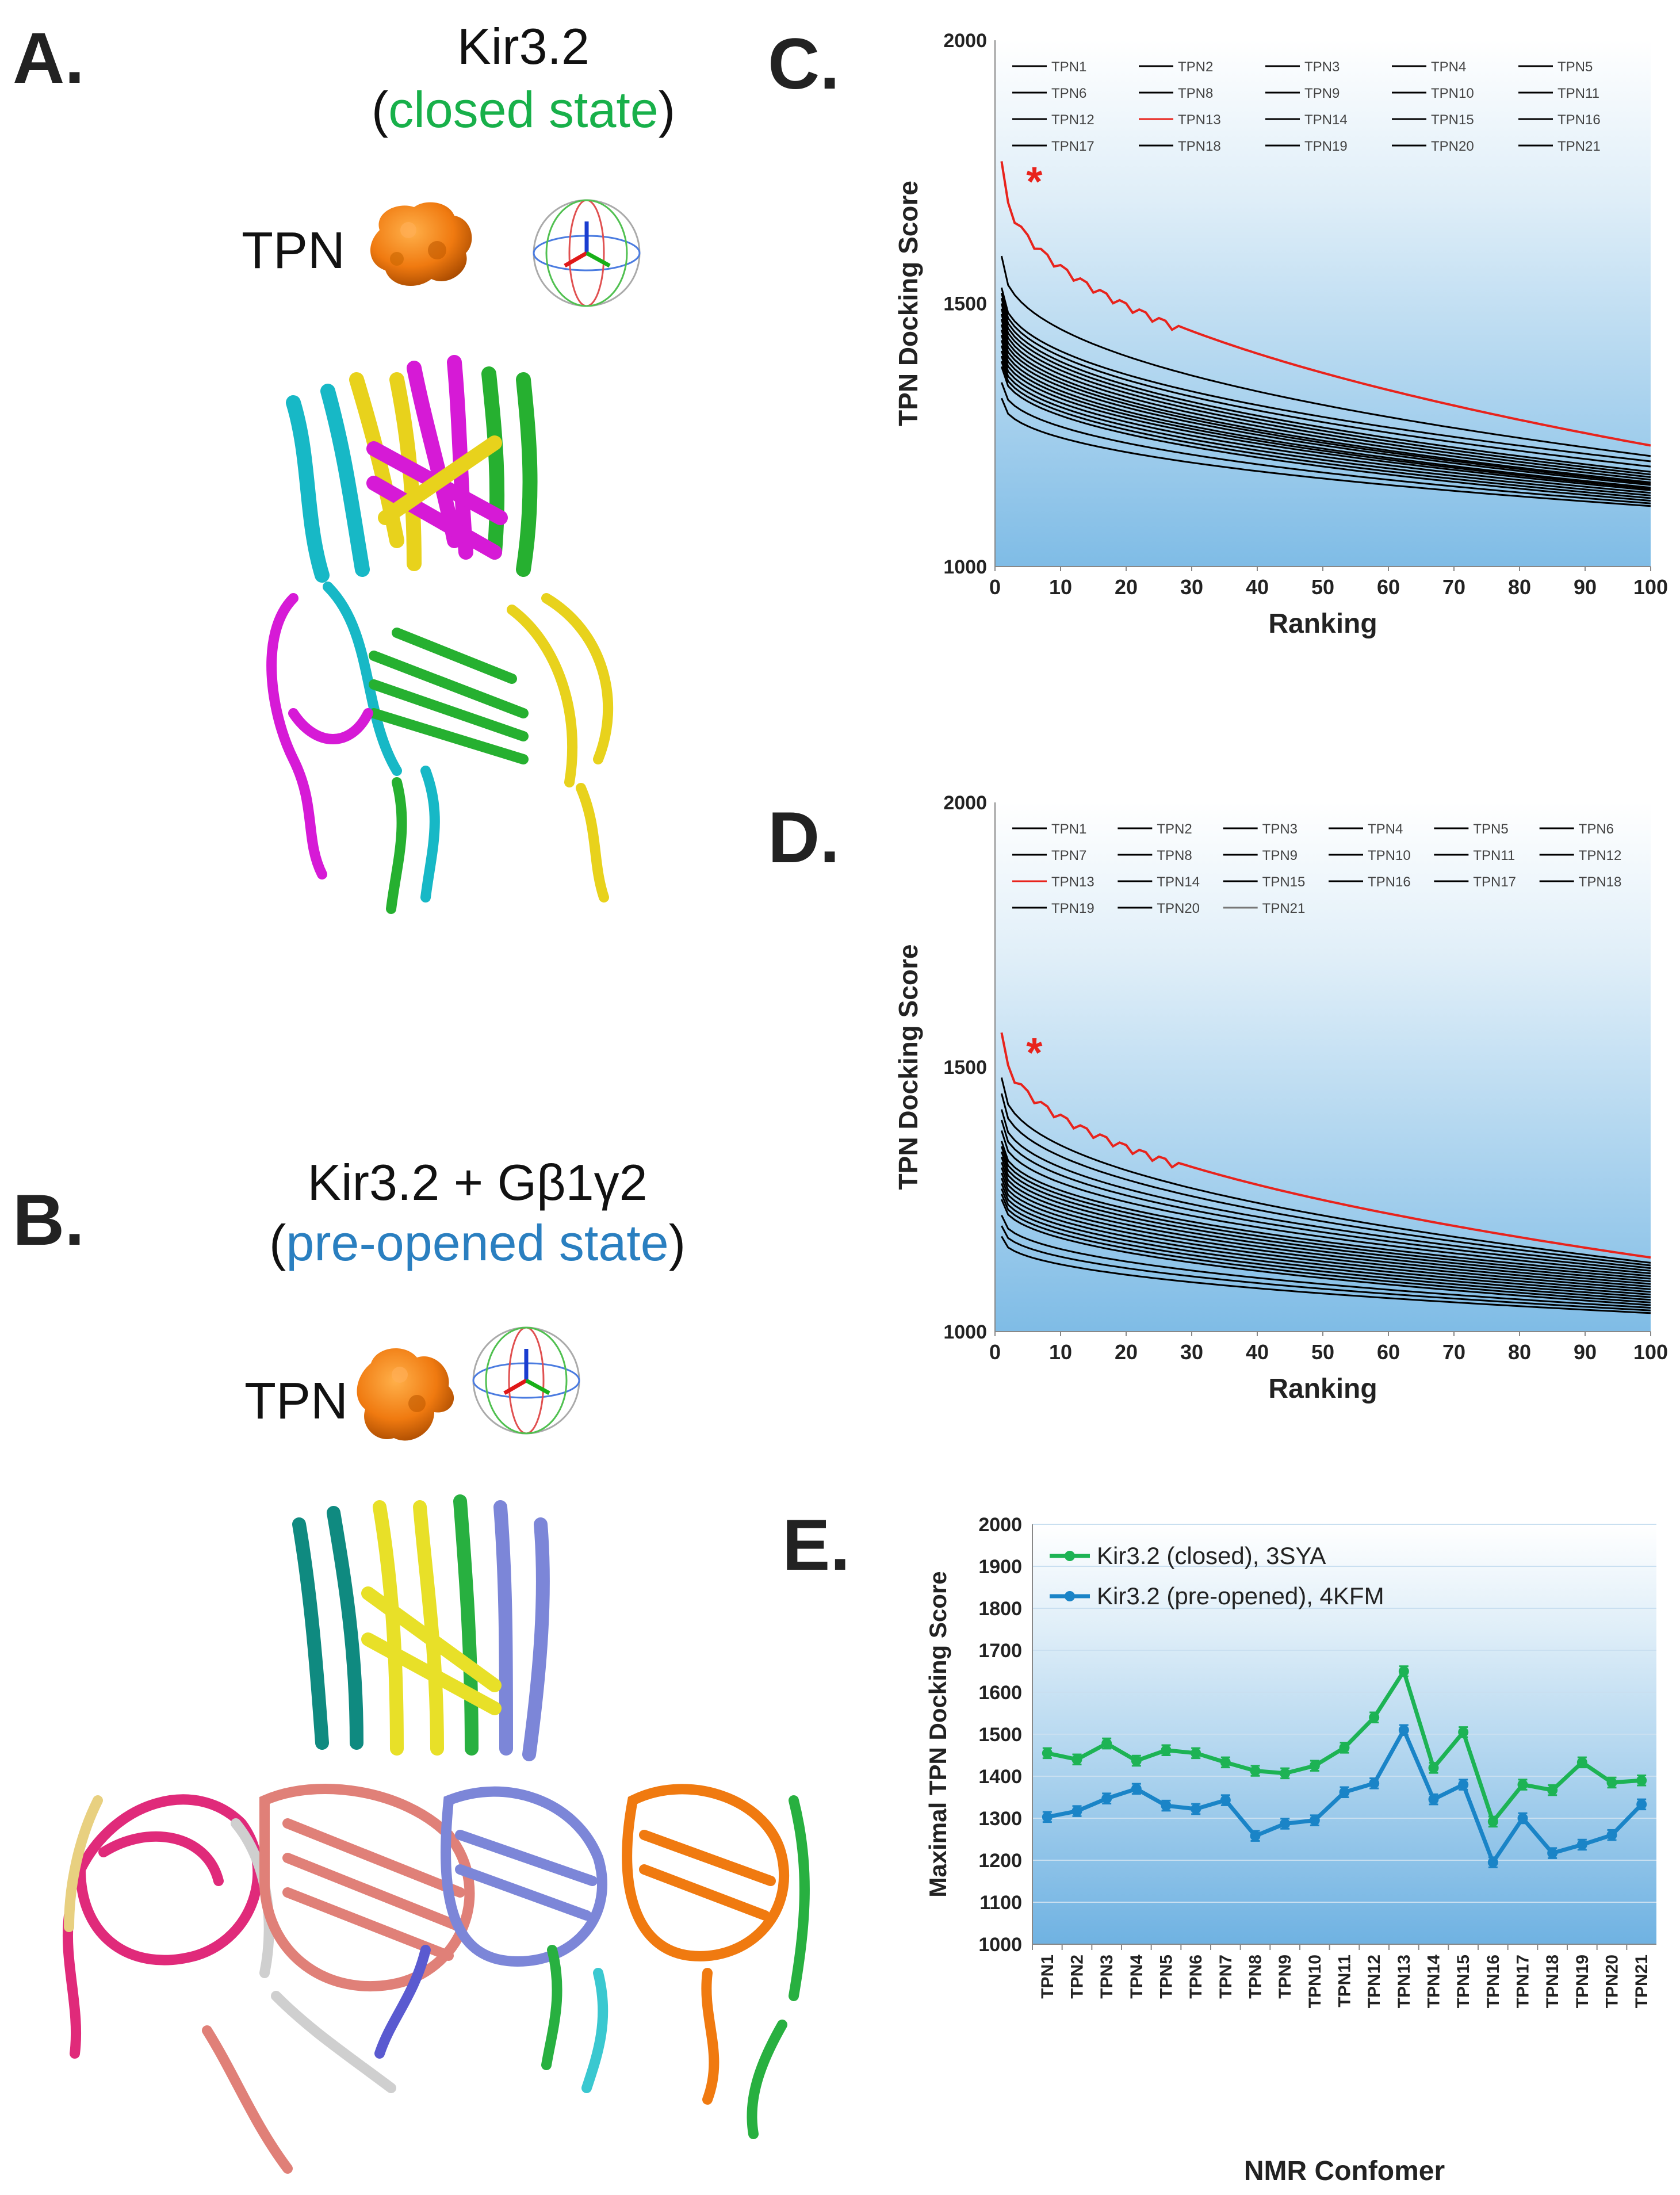 The width and height of the screenshot is (1680, 2195). What do you see at coordinates (1178, 908) in the screenshot?
I see `chart-d-legend-label: TPN20` at bounding box center [1178, 908].